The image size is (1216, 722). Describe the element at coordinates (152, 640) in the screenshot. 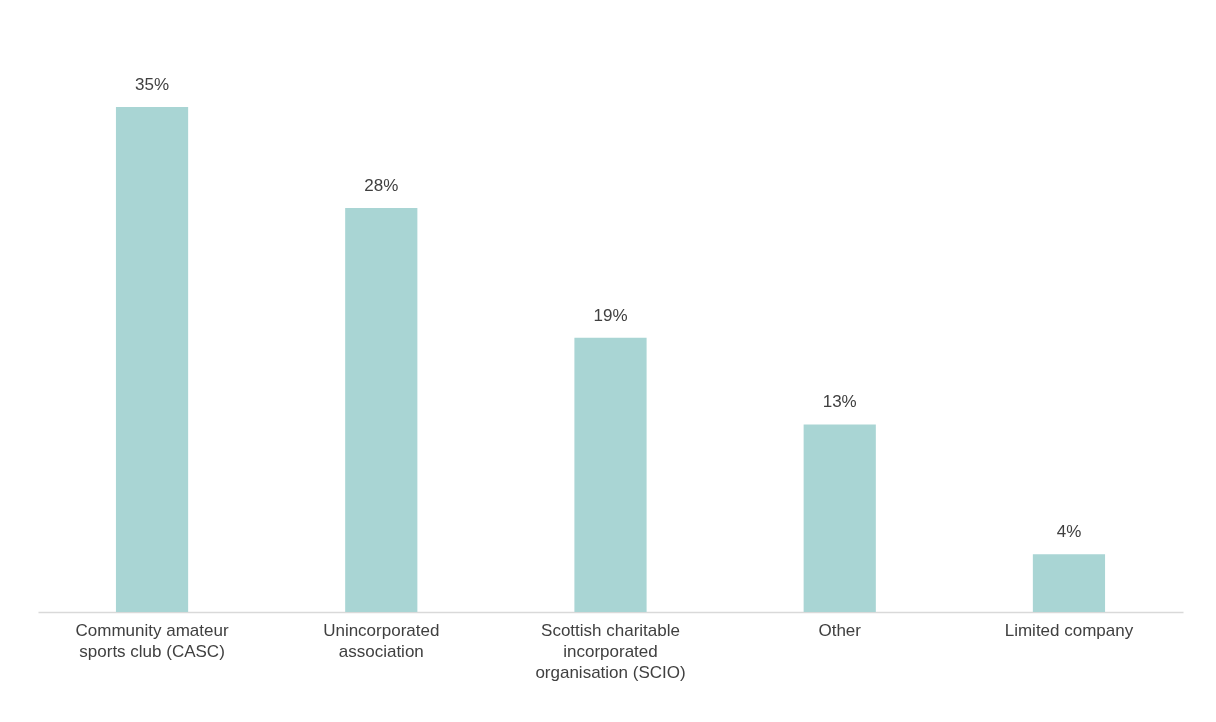

I see `x-tick-label: Community amateur sports club (CASC)` at that location.